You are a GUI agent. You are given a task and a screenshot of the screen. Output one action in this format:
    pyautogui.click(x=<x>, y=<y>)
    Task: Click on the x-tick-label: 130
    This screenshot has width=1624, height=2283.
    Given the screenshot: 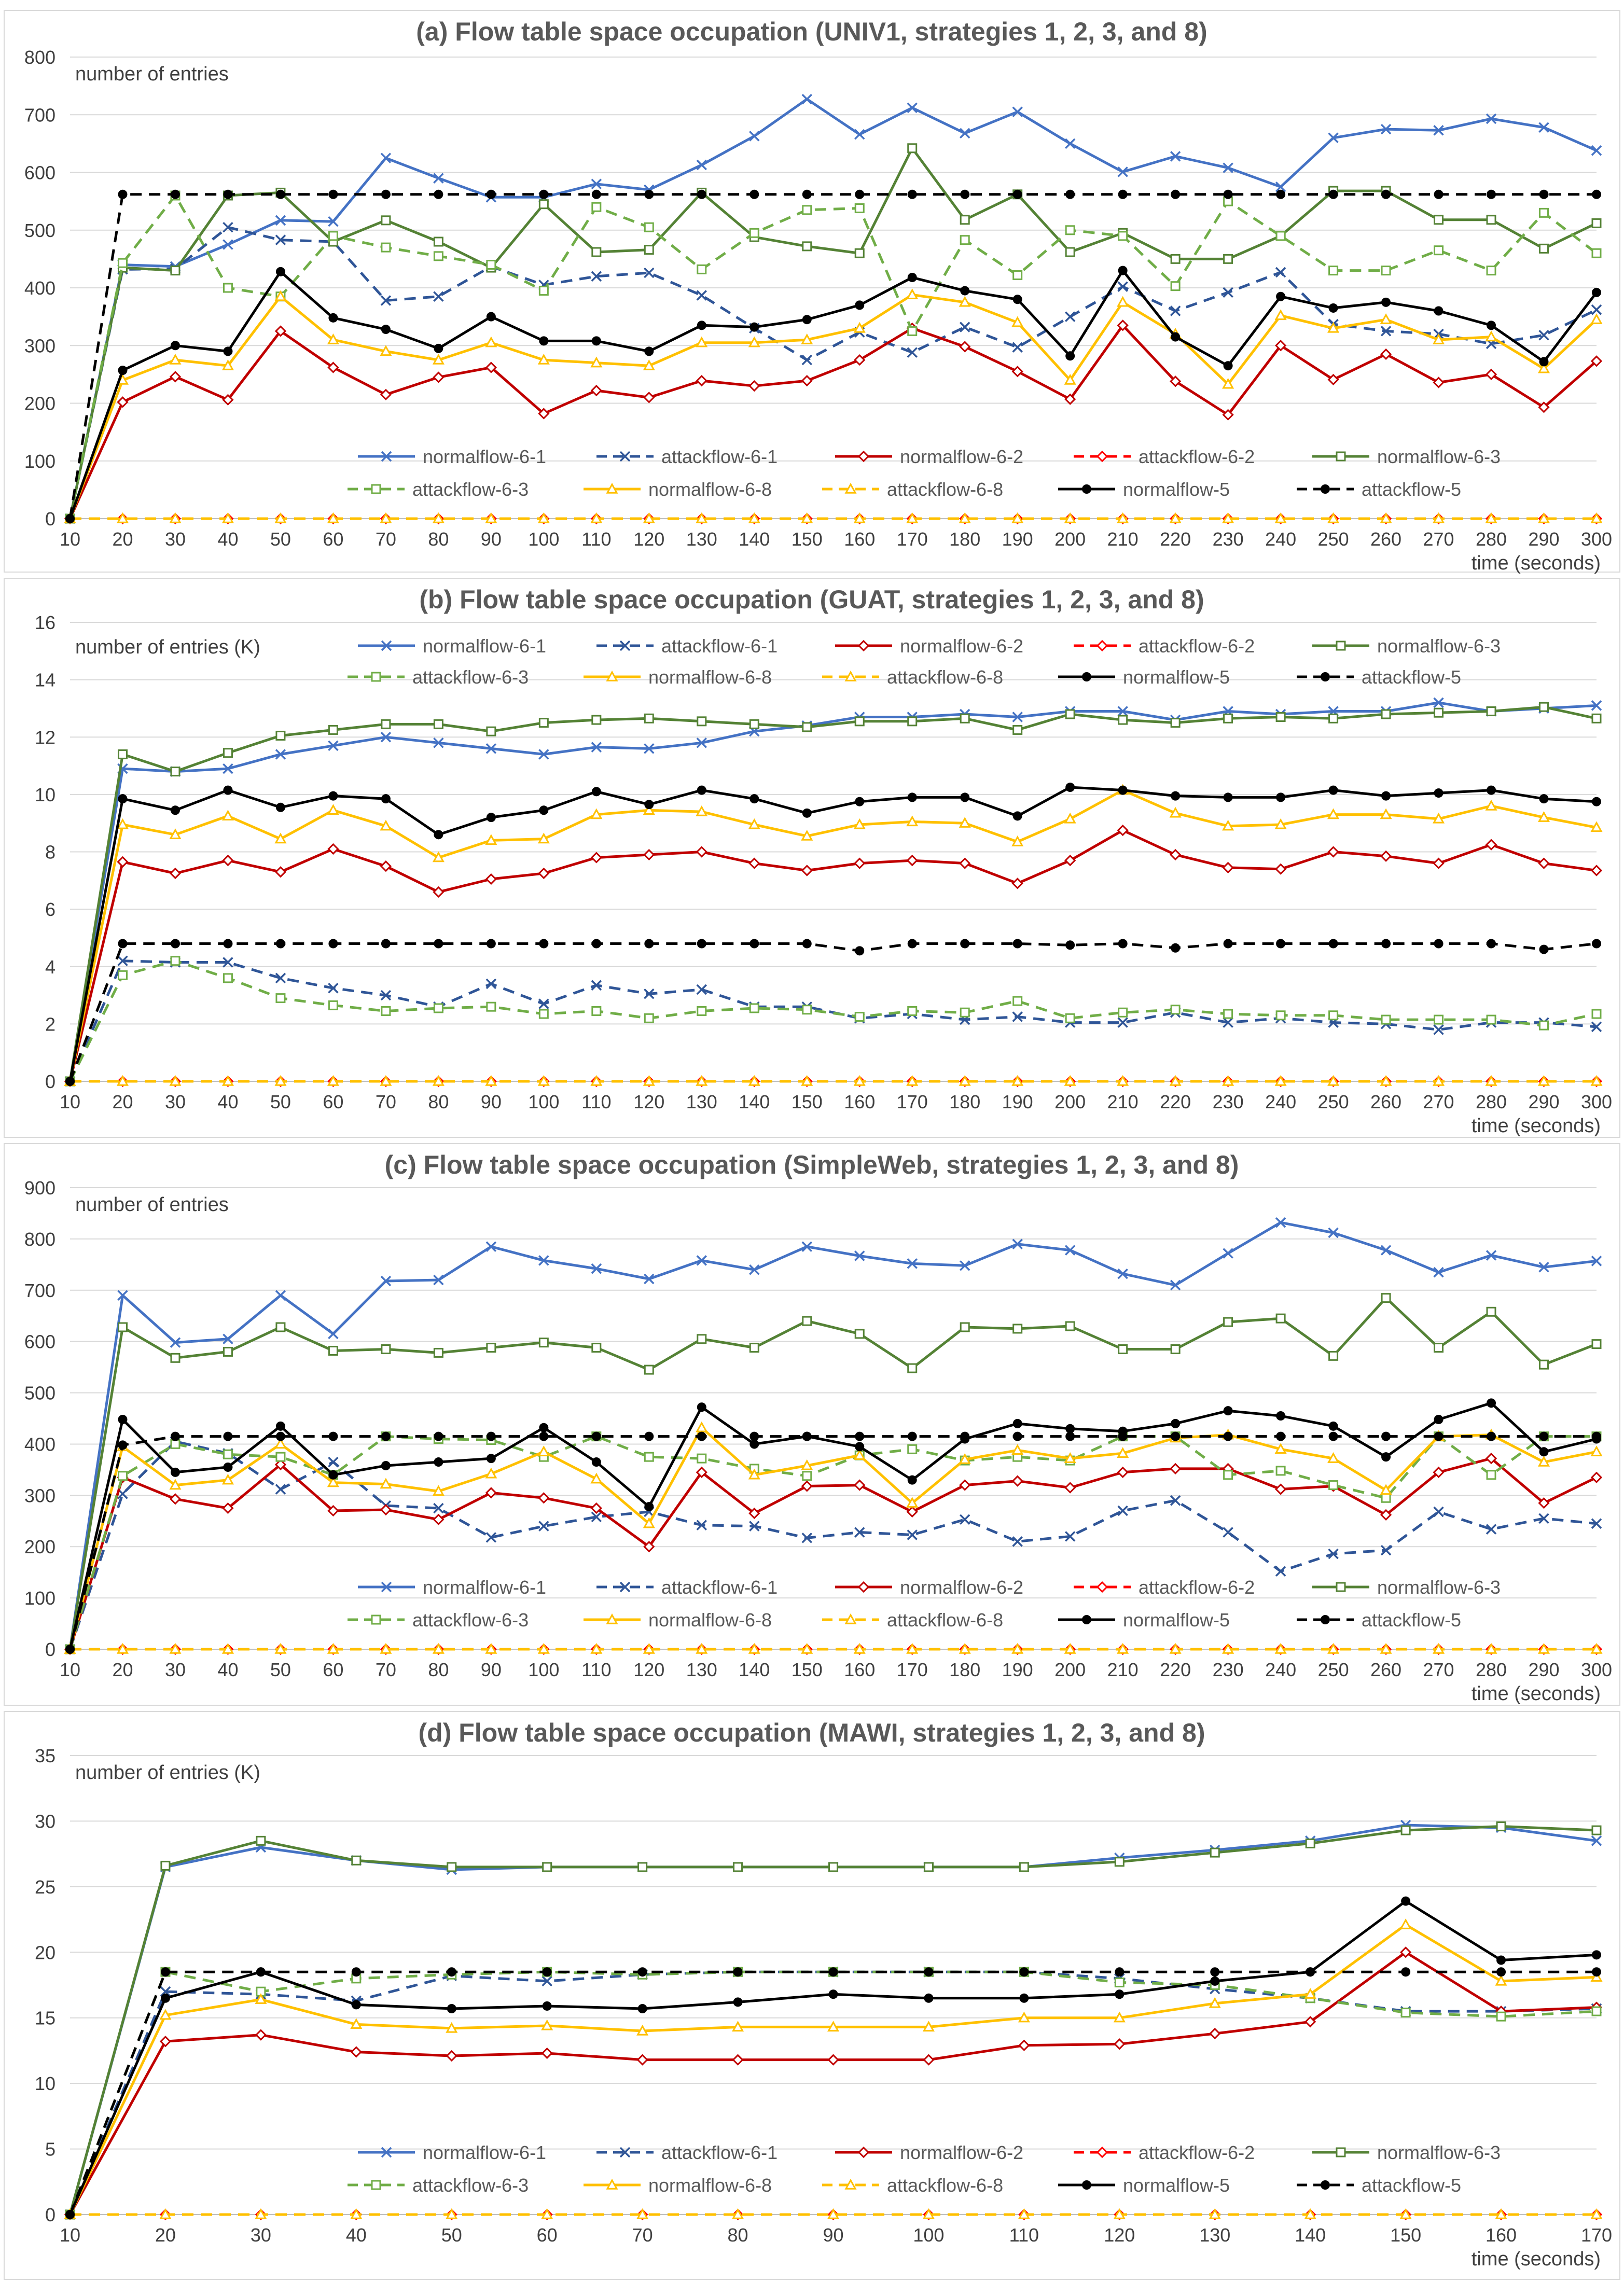 What is the action you would take?
    pyautogui.click(x=701, y=1101)
    